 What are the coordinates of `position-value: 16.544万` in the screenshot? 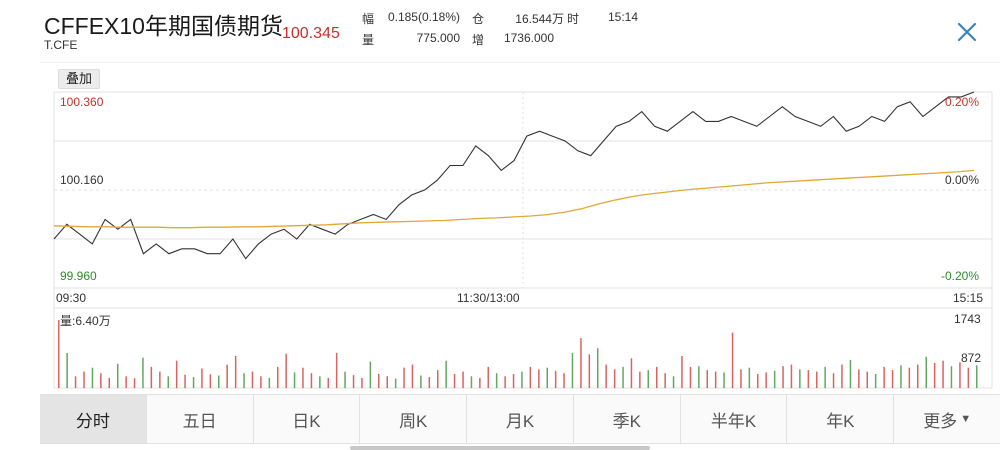 It's located at (539, 19).